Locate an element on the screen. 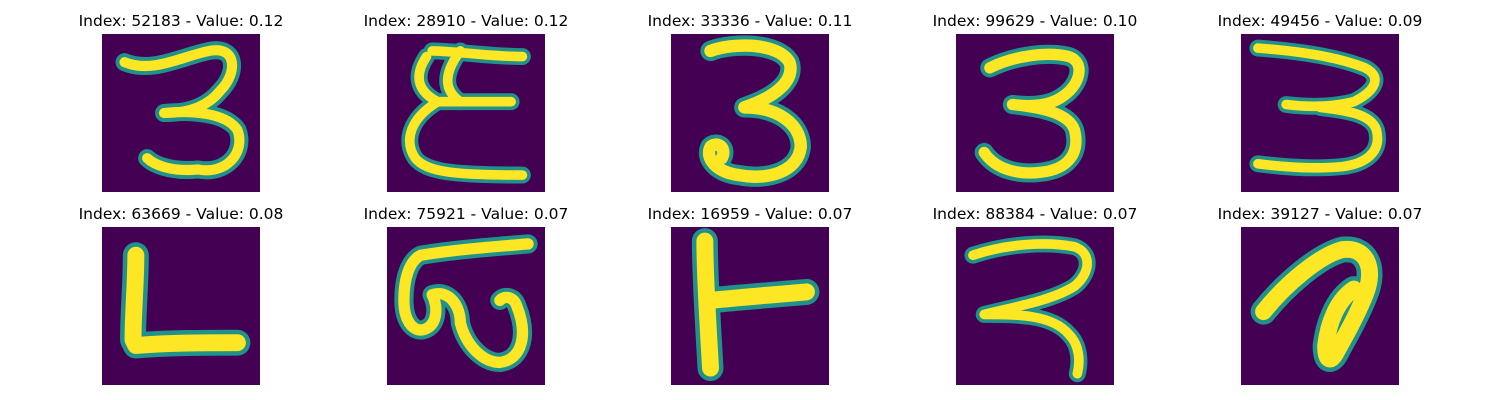 Image resolution: width=1500 pixels, height=400 pixels. panel-title: Index: 99629 - Value: 0.10 is located at coordinates (1035, 21).